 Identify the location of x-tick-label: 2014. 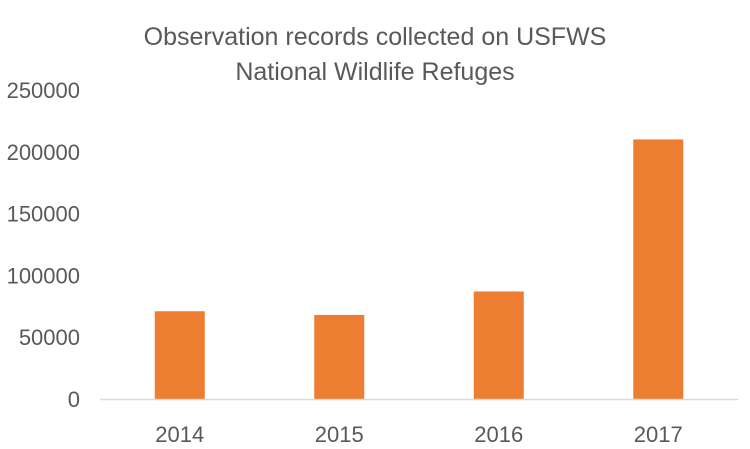
(179, 434).